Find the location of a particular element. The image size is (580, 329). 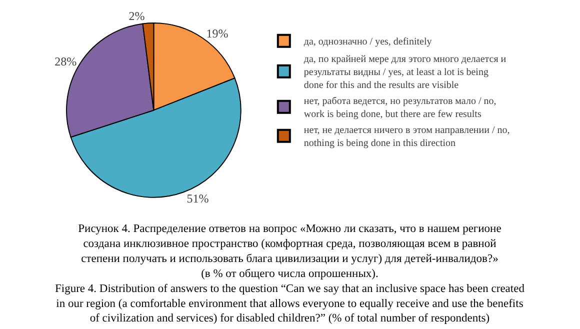

data-label: 19% is located at coordinates (217, 33).